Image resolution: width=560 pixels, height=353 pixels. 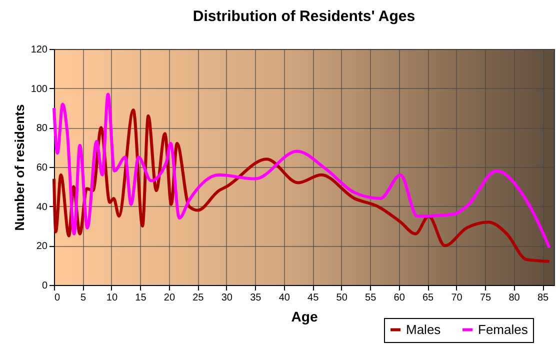 I want to click on chart-title: Distribution of Residents' Ages, so click(x=304, y=16).